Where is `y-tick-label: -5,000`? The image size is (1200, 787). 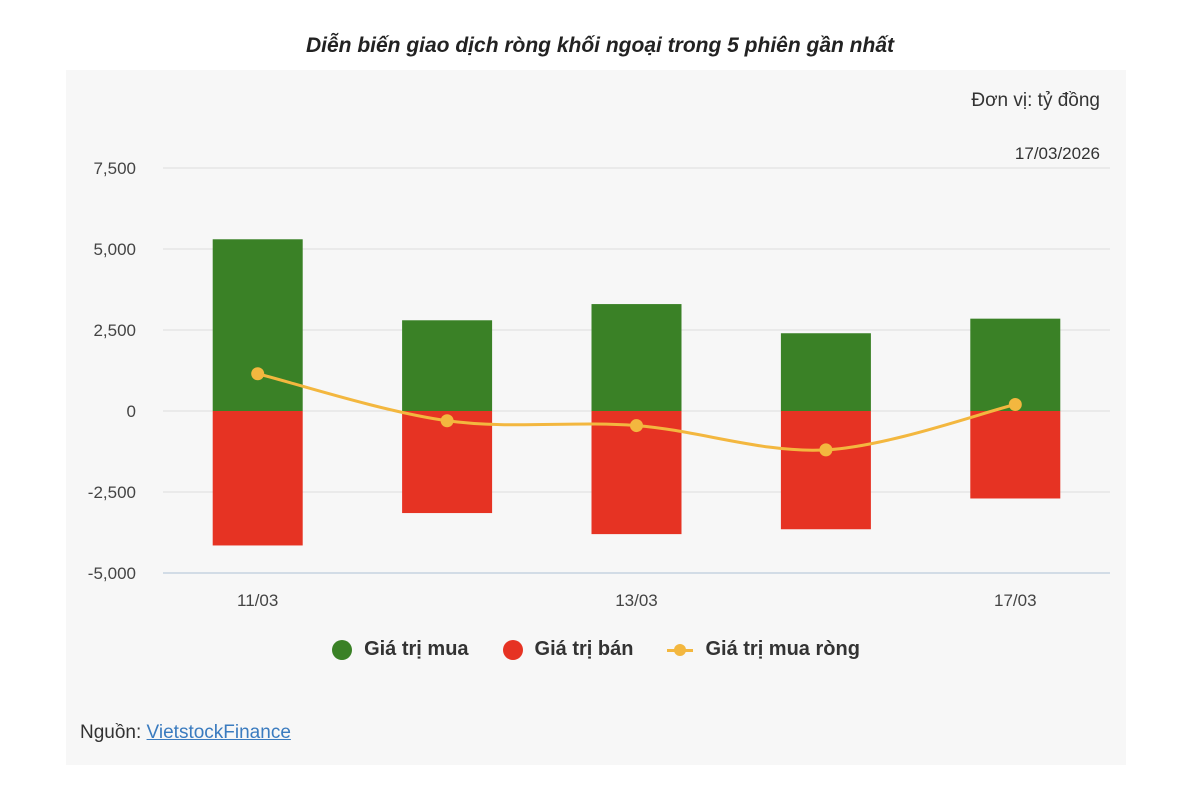 y-tick-label: -5,000 is located at coordinates (112, 573).